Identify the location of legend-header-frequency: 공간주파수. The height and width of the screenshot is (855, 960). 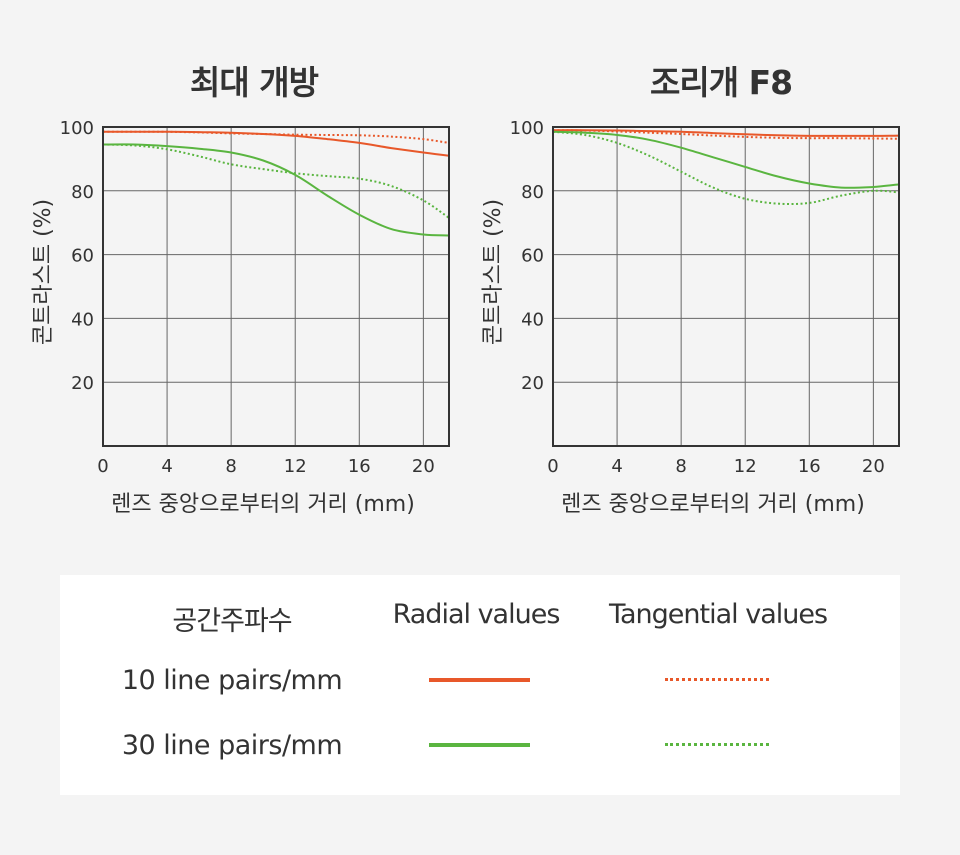
(232, 621).